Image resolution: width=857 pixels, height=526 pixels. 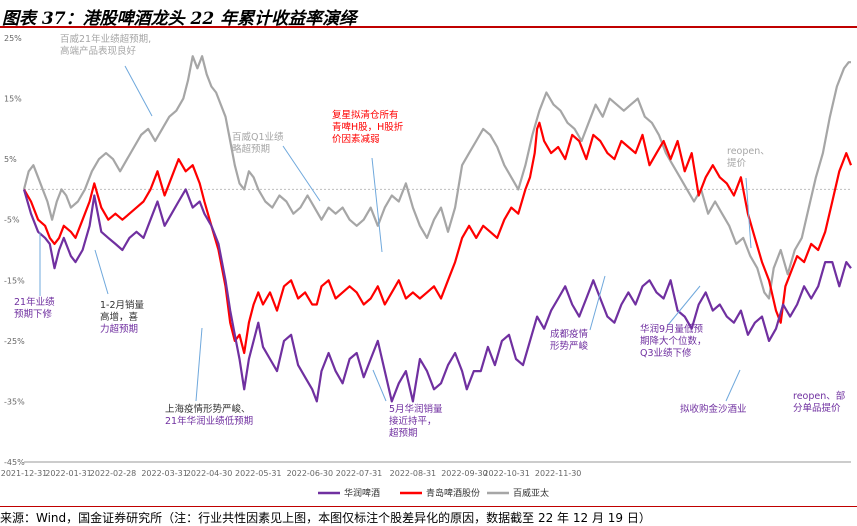 I want to click on y-tick-label: -25%, so click(x=14, y=341).